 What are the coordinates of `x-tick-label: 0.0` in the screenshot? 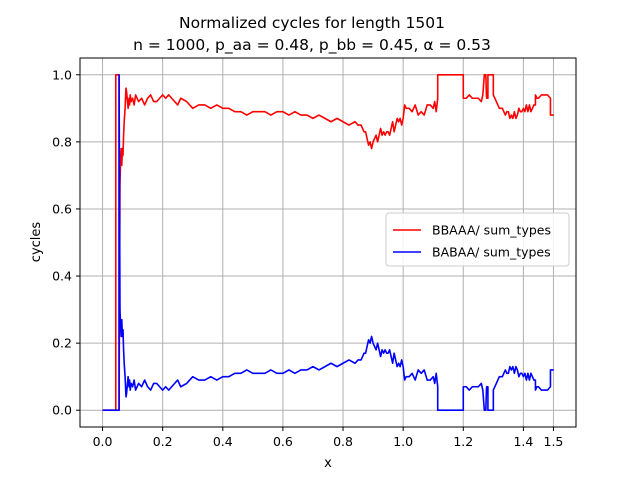 It's located at (103, 441).